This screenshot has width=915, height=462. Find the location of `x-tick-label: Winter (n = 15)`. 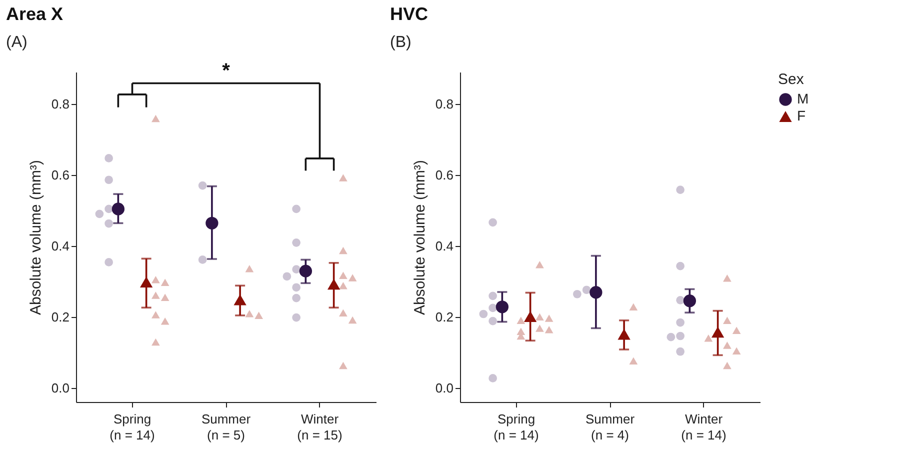

x-tick-label: Winter (n = 15) is located at coordinates (319, 427).